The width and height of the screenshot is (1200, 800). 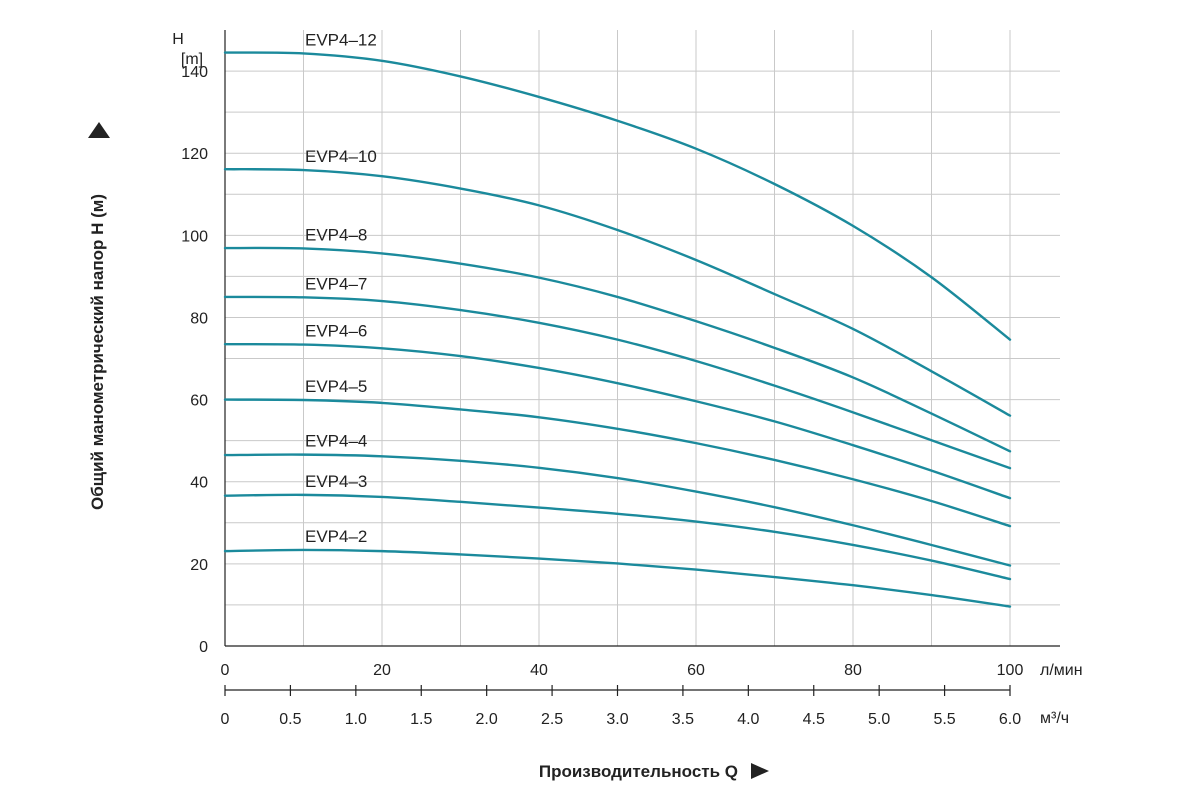 What do you see at coordinates (356, 719) in the screenshot?
I see `x-secondary-tick-label: 1.0` at bounding box center [356, 719].